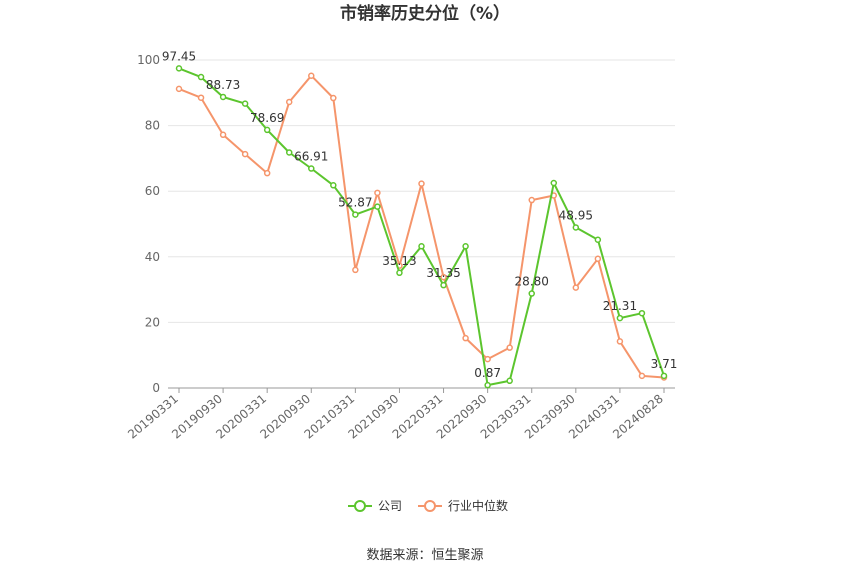 The height and width of the screenshot is (575, 850). I want to click on data-label: 0.87, so click(487, 373).